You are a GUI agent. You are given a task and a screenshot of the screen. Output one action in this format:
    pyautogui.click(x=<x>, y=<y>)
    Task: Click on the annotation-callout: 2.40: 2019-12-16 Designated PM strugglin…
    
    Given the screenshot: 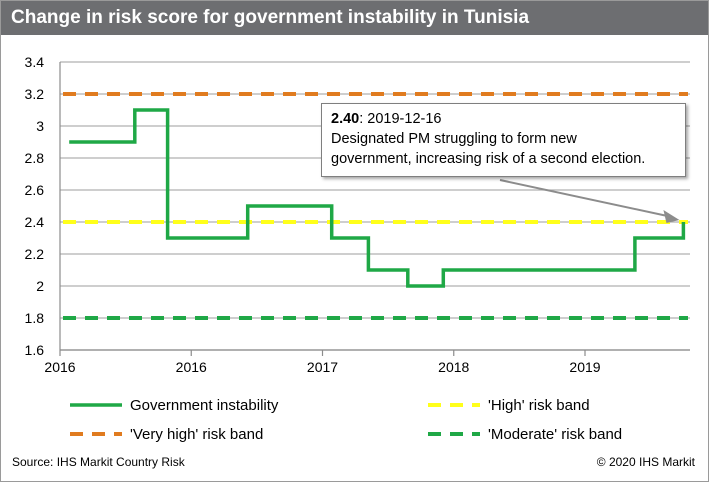 What is the action you would take?
    pyautogui.click(x=503, y=140)
    